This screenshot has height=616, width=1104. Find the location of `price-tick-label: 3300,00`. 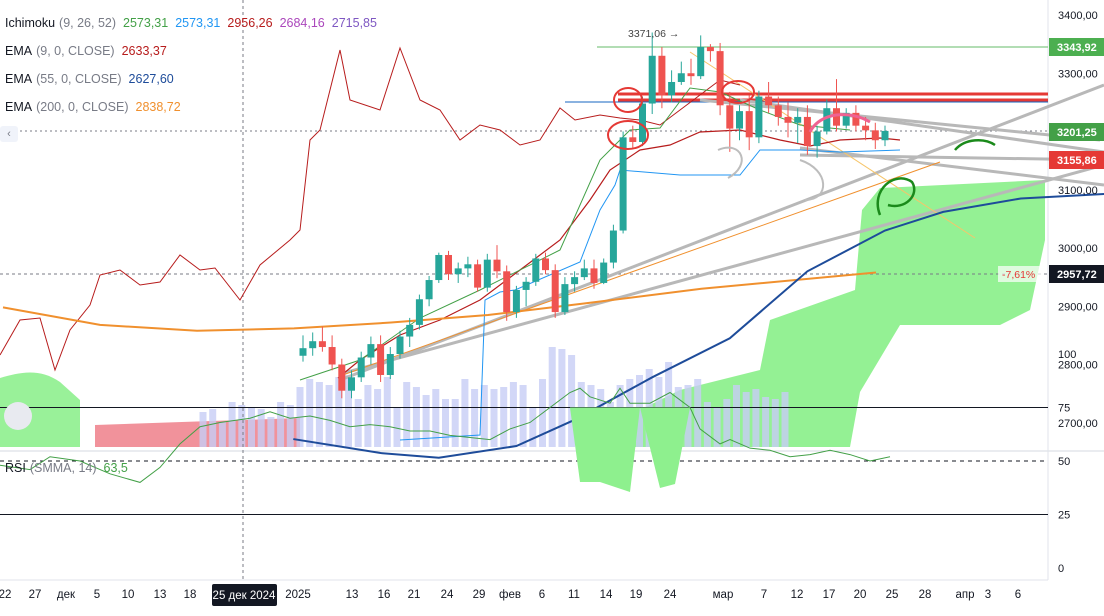

price-tick-label: 3300,00 is located at coordinates (1078, 74).